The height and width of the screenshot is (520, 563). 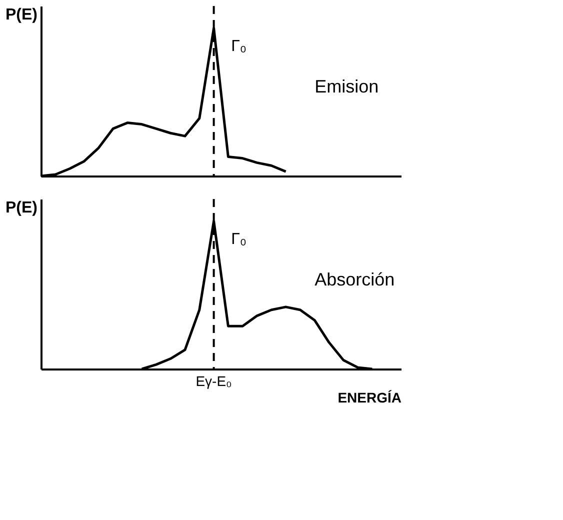 What do you see at coordinates (354, 279) in the screenshot?
I see `annotation: Absorción` at bounding box center [354, 279].